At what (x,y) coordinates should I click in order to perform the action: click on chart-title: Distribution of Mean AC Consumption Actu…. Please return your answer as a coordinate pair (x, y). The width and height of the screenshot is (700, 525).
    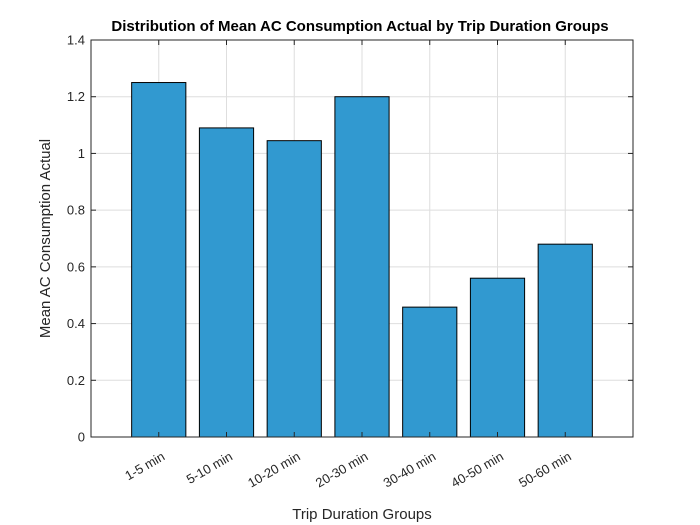
    Looking at the image, I should click on (359, 26).